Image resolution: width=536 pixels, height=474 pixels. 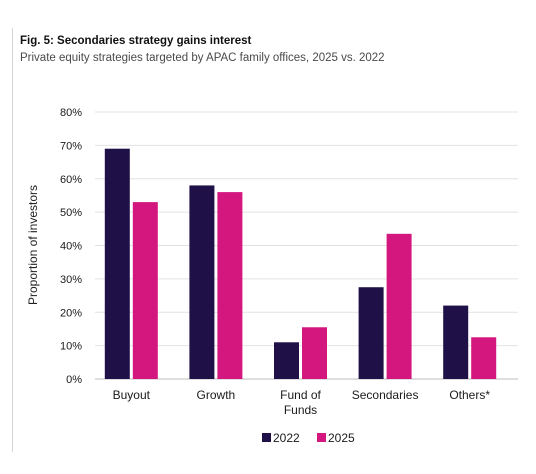 I want to click on y-tick-label: 70%, so click(x=71, y=146).